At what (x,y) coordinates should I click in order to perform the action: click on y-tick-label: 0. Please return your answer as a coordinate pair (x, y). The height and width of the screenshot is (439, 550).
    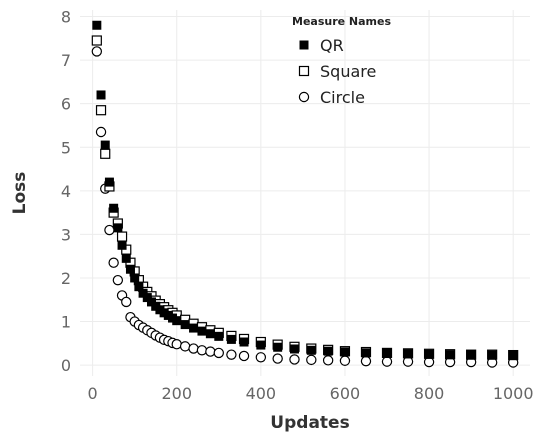
    Looking at the image, I should click on (66, 365).